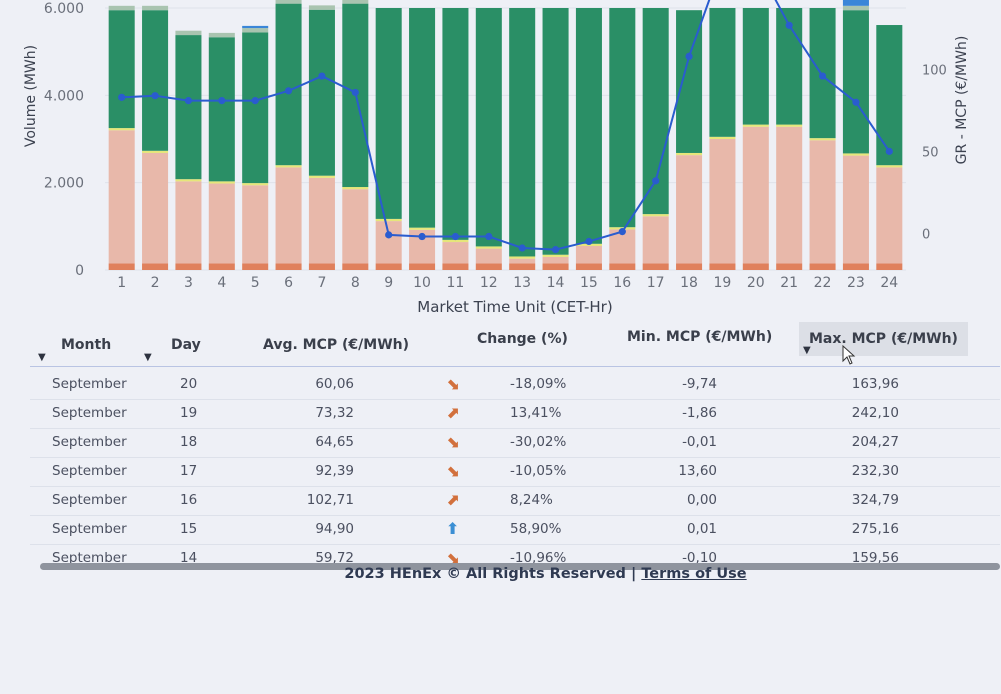 Image resolution: width=1001 pixels, height=694 pixels. I want to click on x-tick-label: 20, so click(756, 283).